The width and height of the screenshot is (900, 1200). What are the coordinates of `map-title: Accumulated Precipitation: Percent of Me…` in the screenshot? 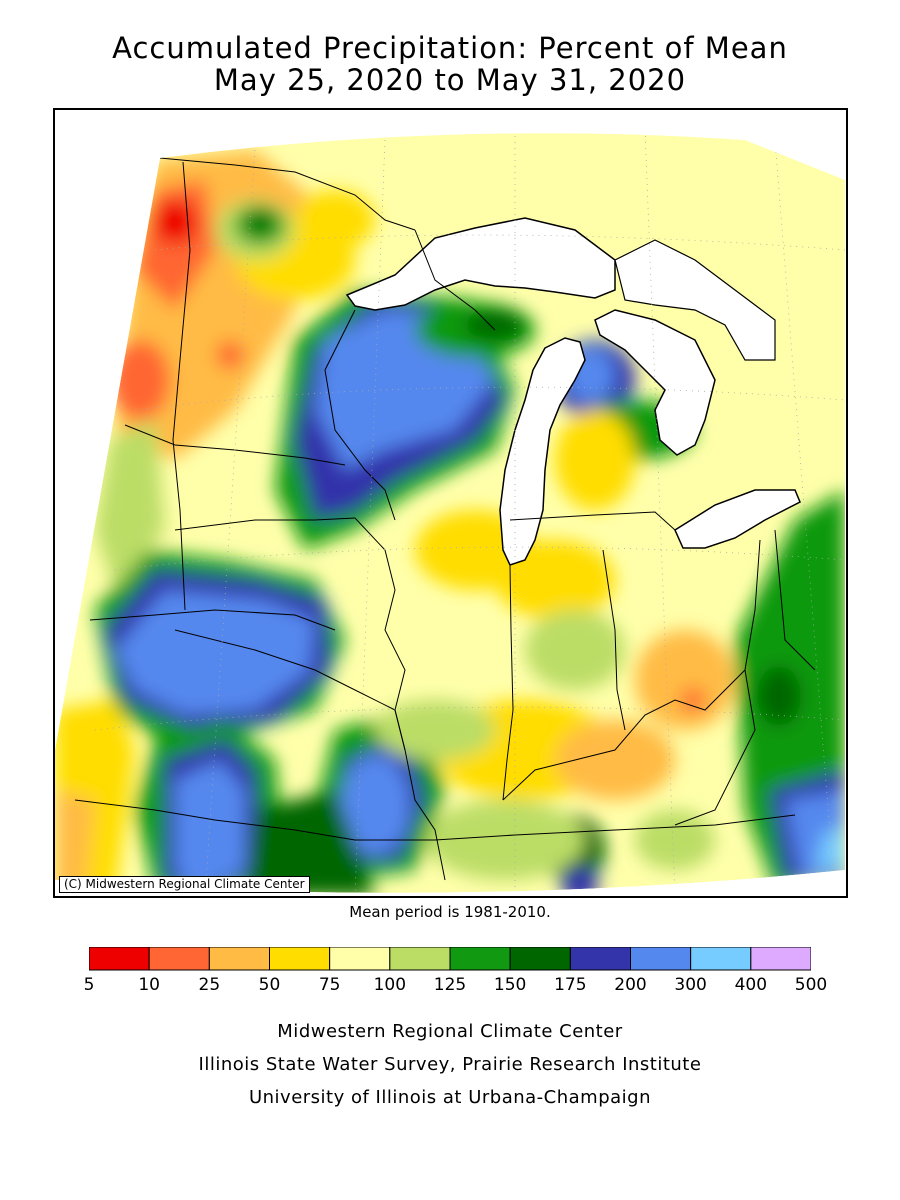 It's located at (450, 48).